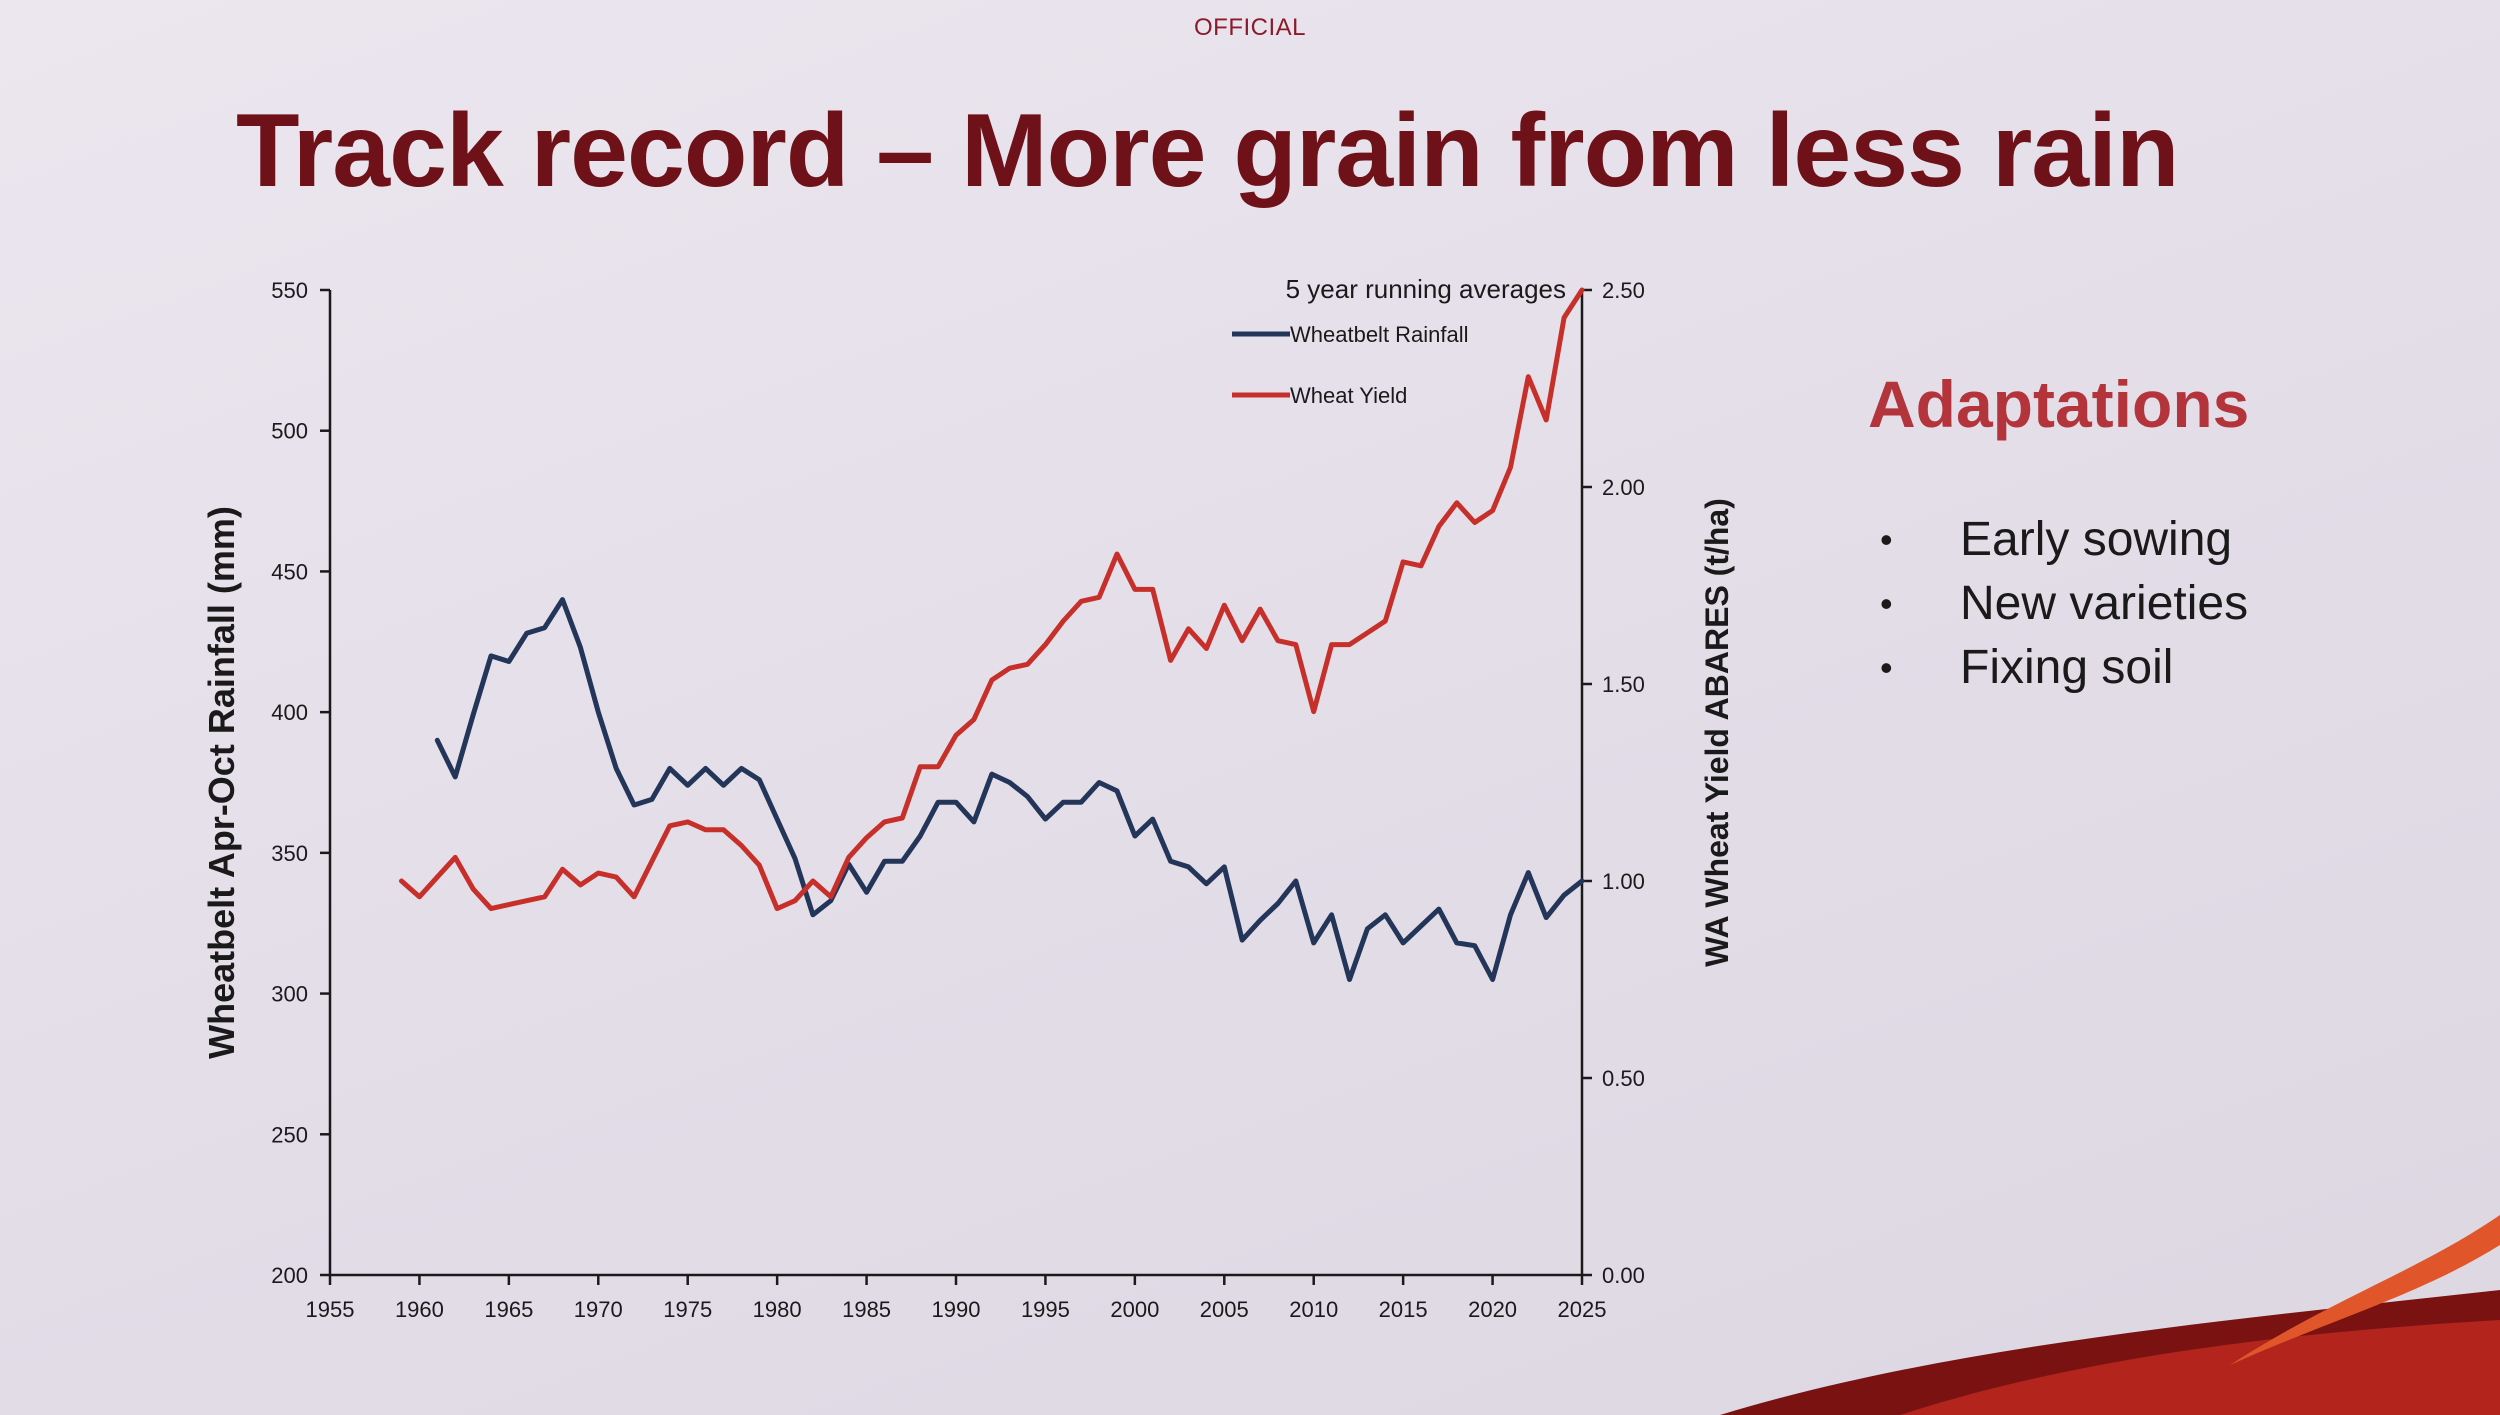 This screenshot has width=2500, height=1415. Describe the element at coordinates (419, 1309) in the screenshot. I see `x-tick-label: 1960` at that location.